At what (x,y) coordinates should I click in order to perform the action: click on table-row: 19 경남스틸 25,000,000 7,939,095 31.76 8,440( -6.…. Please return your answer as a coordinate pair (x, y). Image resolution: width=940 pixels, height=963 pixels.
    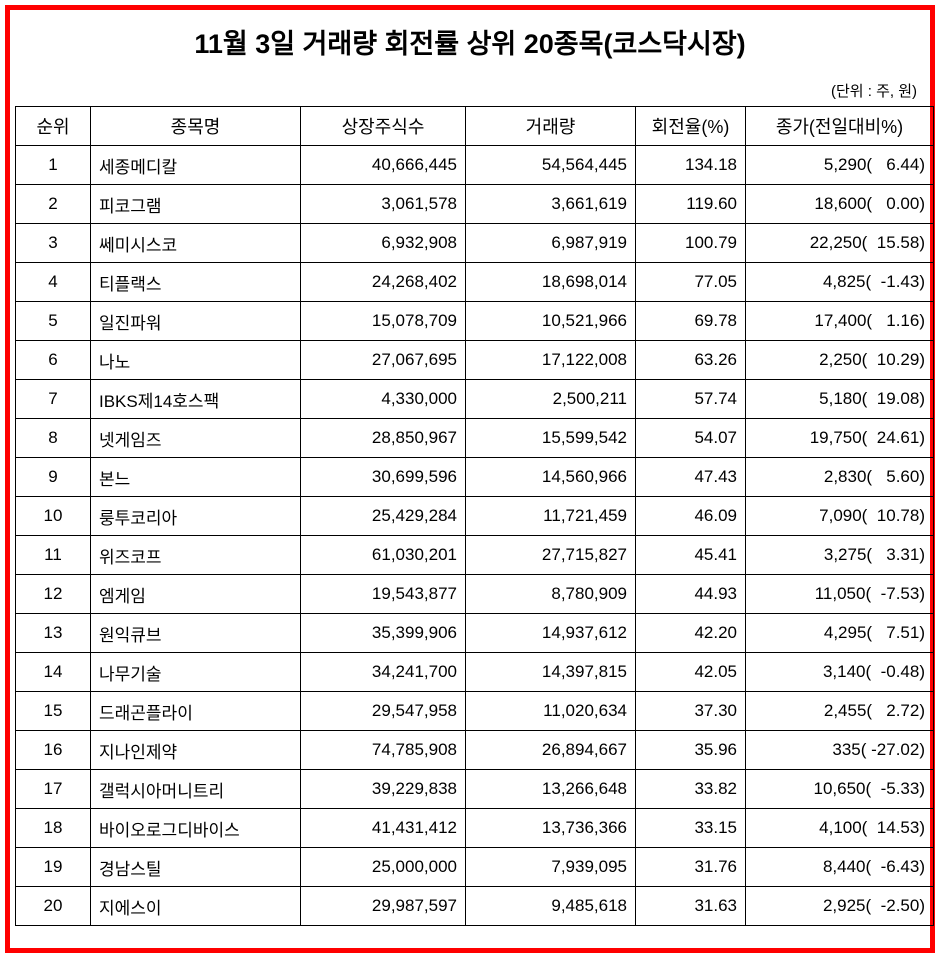
    Looking at the image, I should click on (474, 867).